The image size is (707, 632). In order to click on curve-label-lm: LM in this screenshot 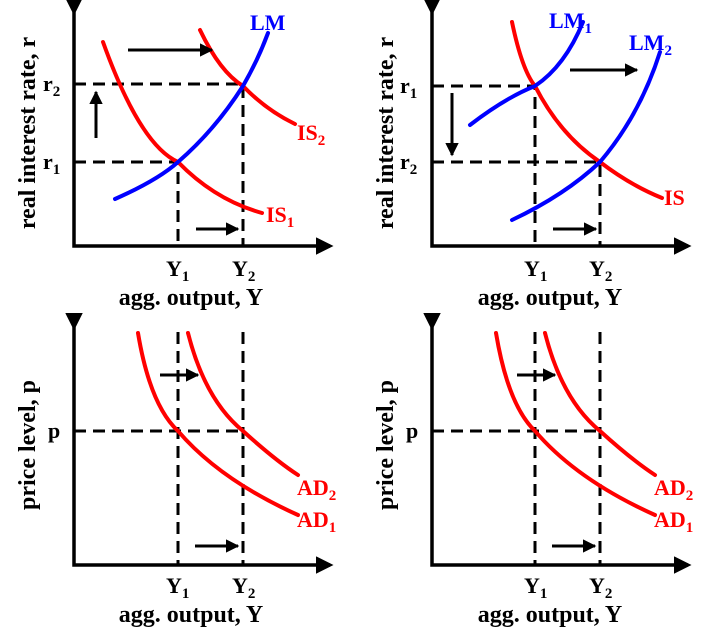, I will do `click(268, 22)`.